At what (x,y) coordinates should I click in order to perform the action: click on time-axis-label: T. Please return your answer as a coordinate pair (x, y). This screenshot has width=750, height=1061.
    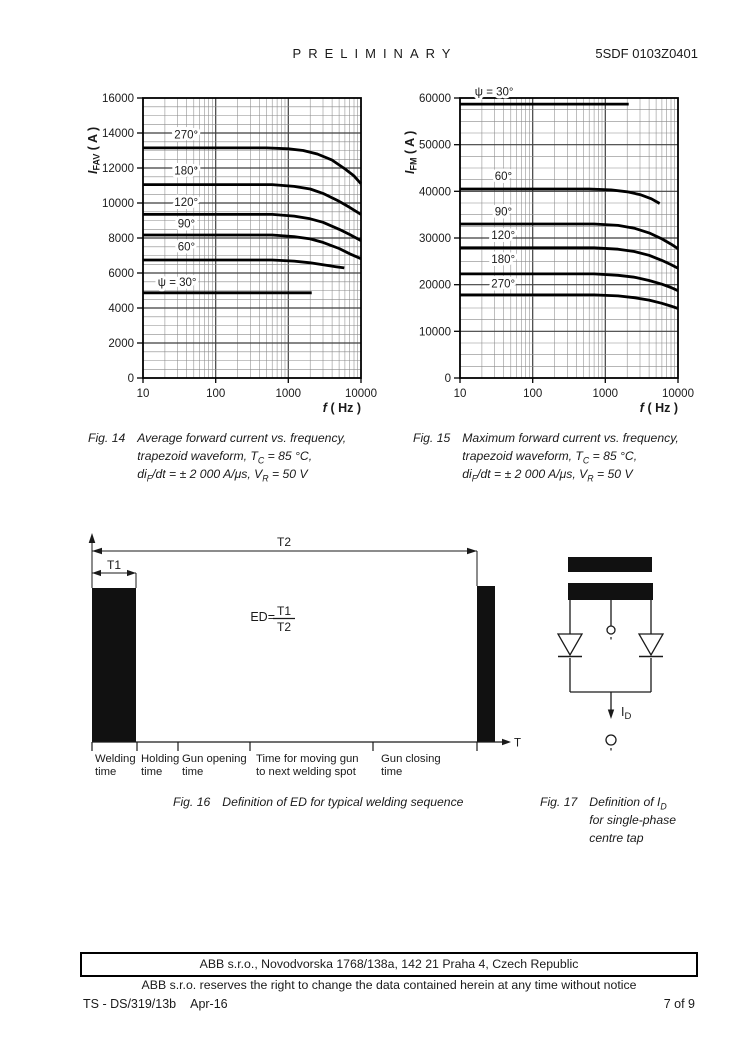
    Looking at the image, I should click on (517, 744).